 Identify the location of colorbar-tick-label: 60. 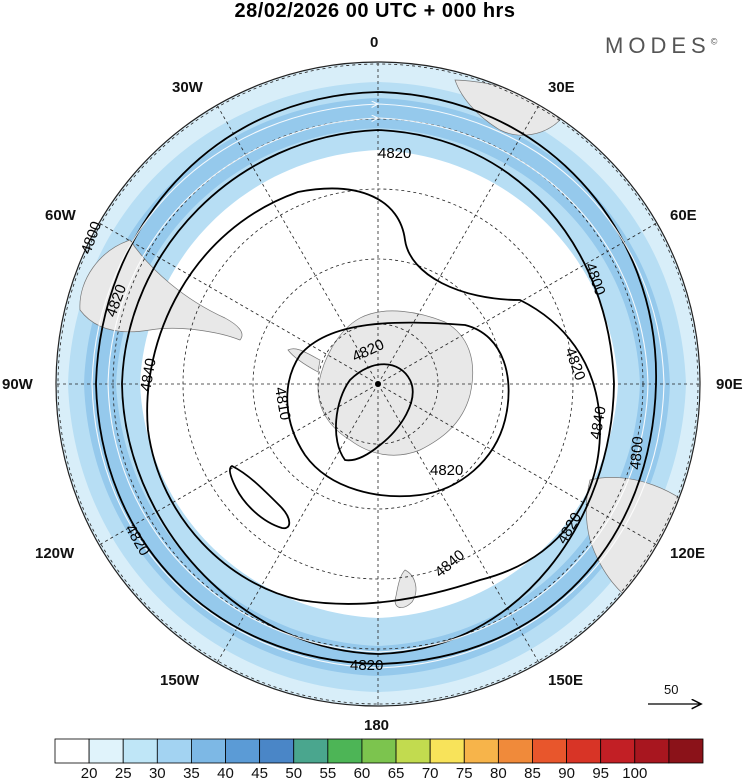
(362, 773).